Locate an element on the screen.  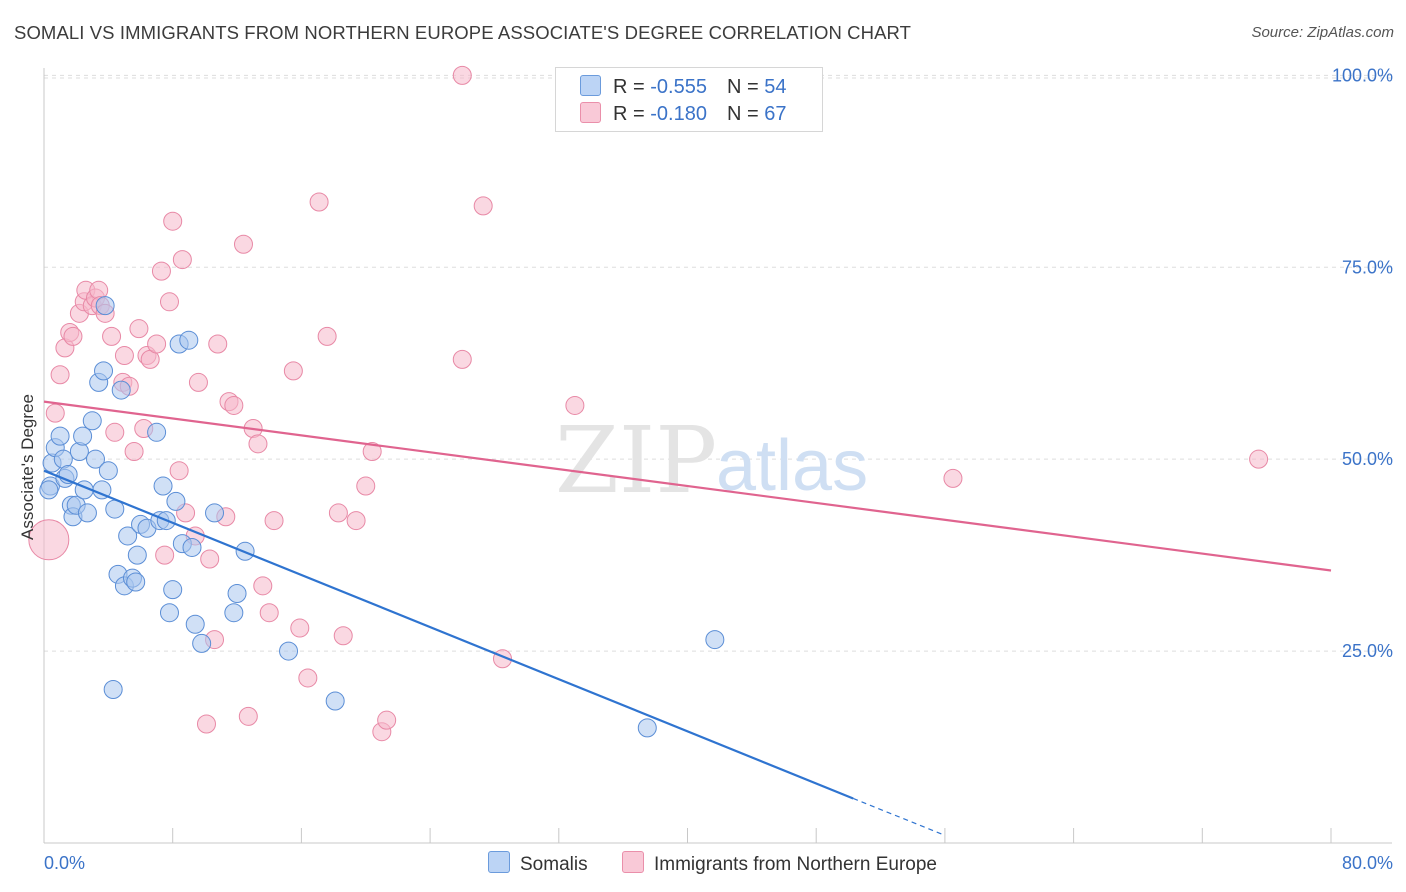
chart-source: Source: ZipAtlas.com is located at coordinates (1322, 32).